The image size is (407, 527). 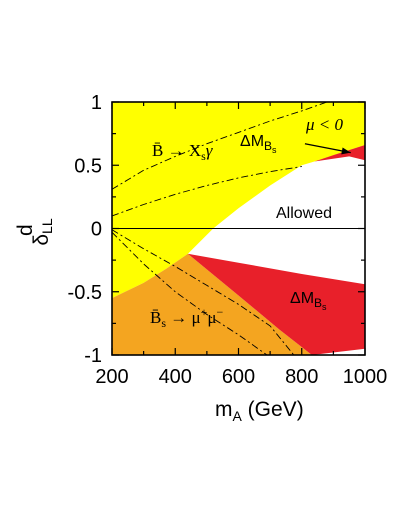 I want to click on y-axis-label: δLL d, so click(x=34, y=231).